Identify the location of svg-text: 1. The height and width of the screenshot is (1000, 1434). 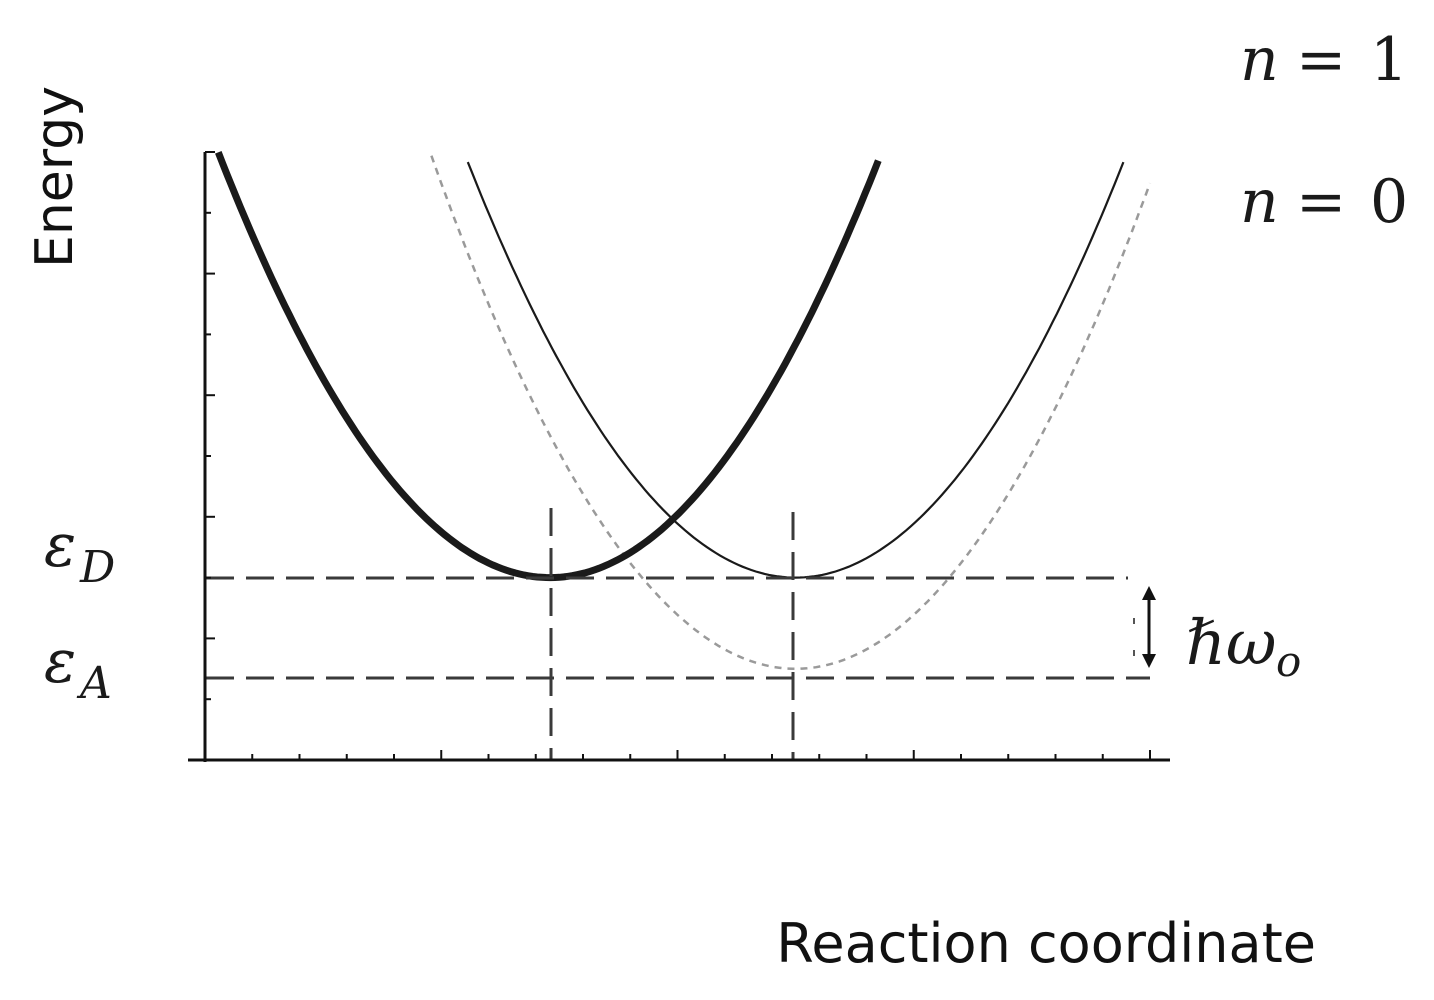
(1389, 60).